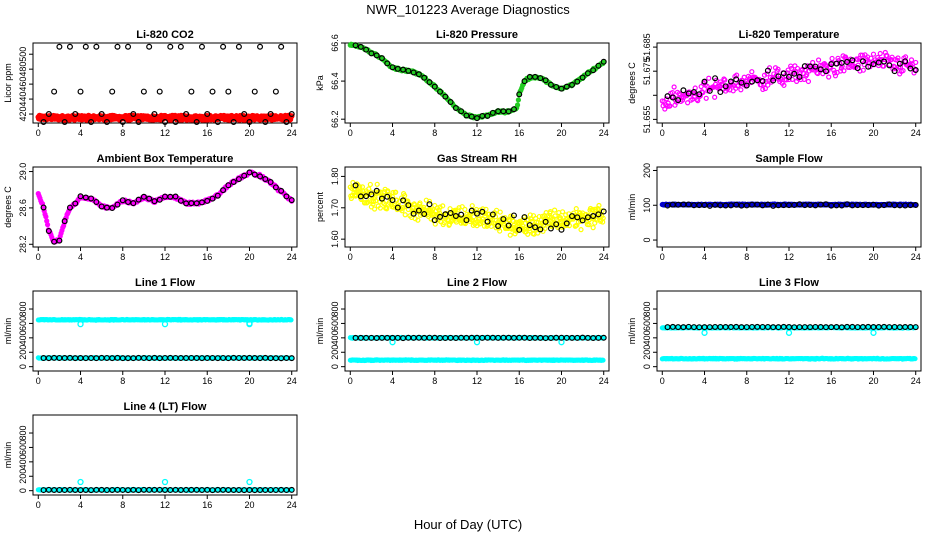 Image resolution: width=936 pixels, height=540 pixels. I want to click on y-tick-label: 51.675, so click(647, 71).